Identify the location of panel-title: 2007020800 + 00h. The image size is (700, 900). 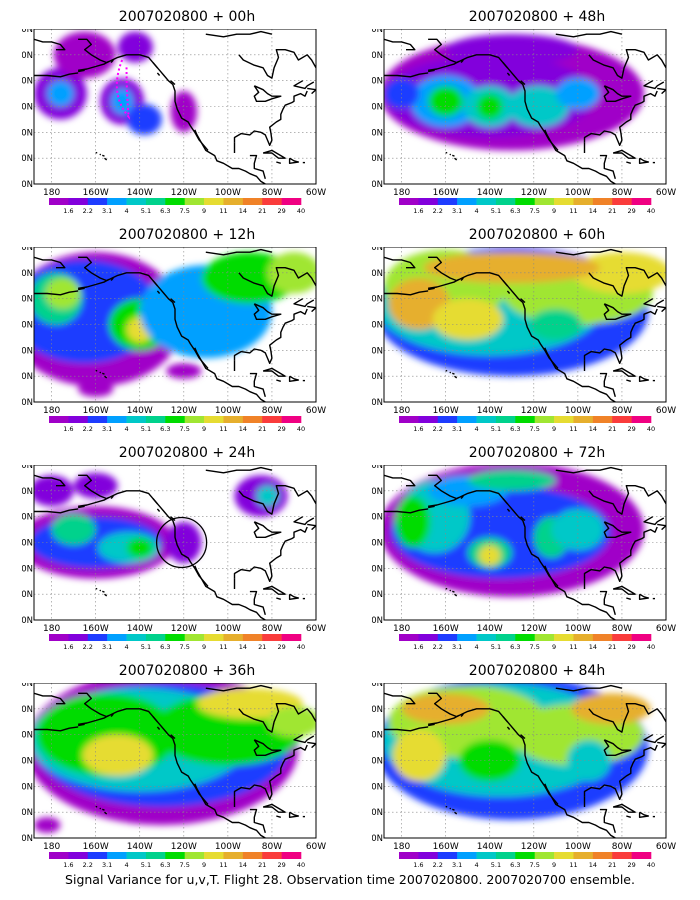
(187, 17).